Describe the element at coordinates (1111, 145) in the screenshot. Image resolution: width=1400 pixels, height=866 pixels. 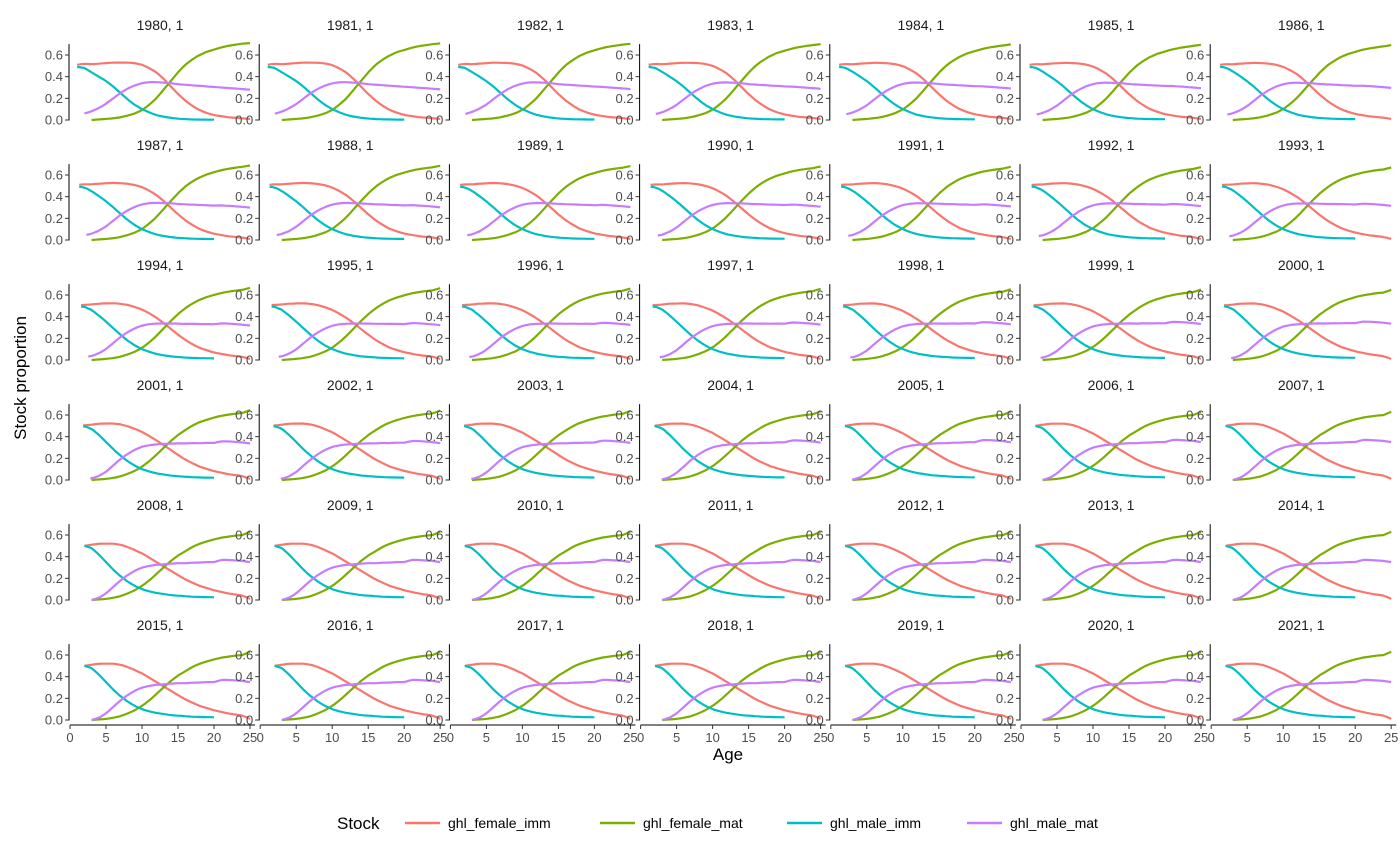
I see `facet-strip-label: 1992, 1` at that location.